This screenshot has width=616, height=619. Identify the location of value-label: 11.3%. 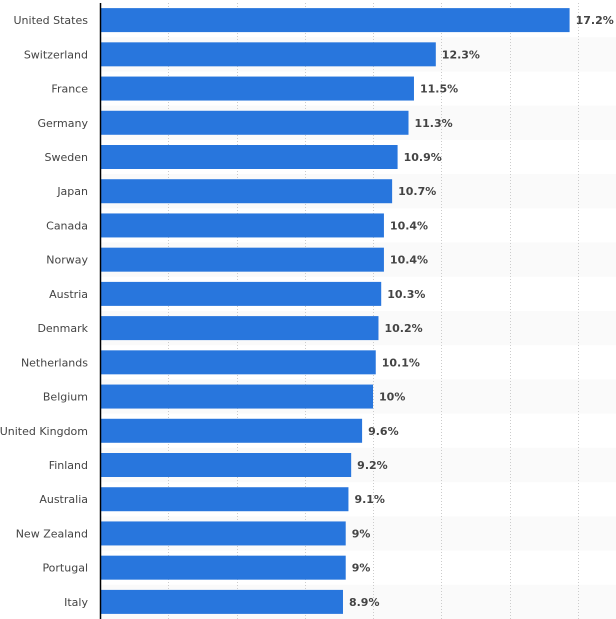
(434, 123).